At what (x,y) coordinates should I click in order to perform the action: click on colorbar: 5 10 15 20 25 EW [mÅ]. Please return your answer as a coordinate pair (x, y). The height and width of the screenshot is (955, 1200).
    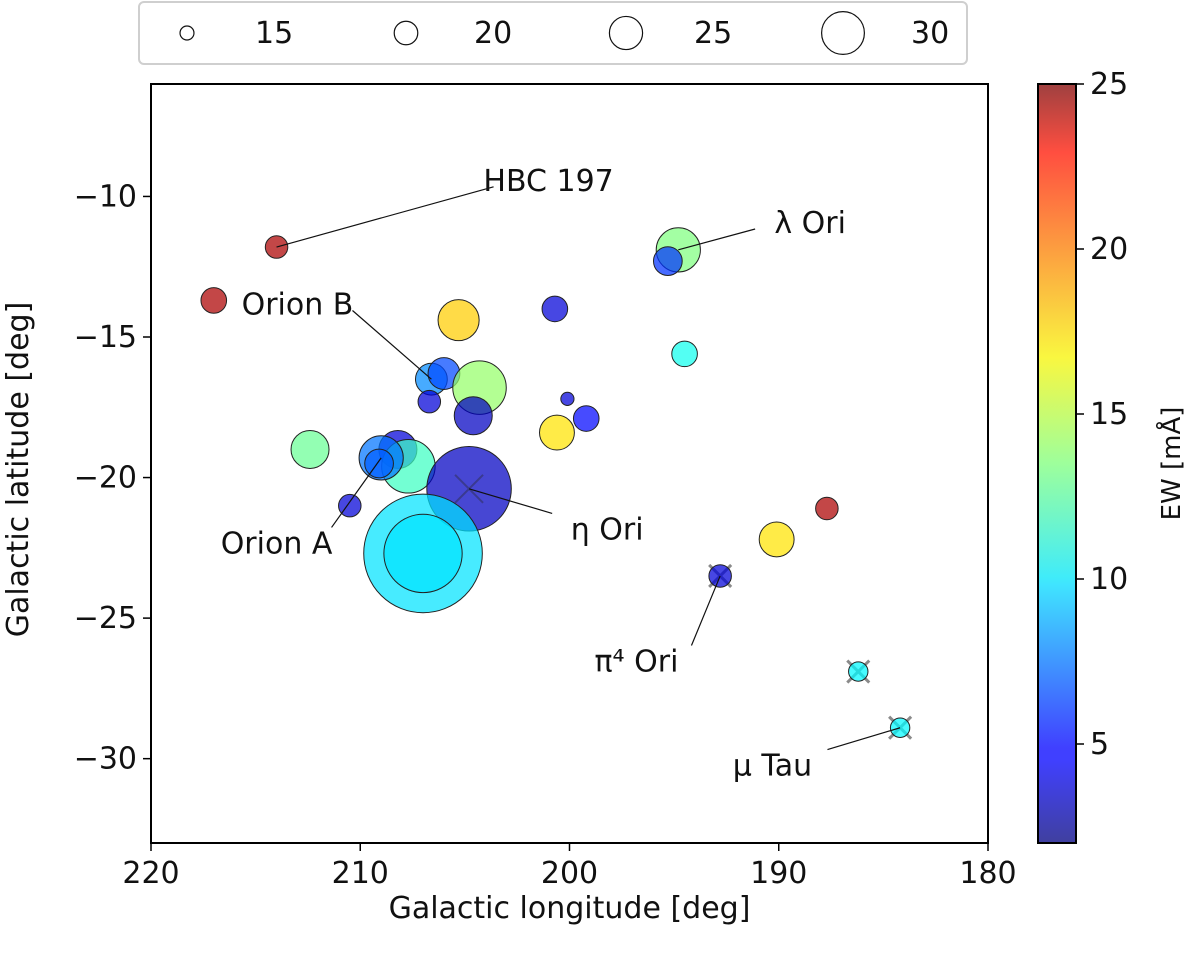
    Looking at the image, I should click on (1112, 455).